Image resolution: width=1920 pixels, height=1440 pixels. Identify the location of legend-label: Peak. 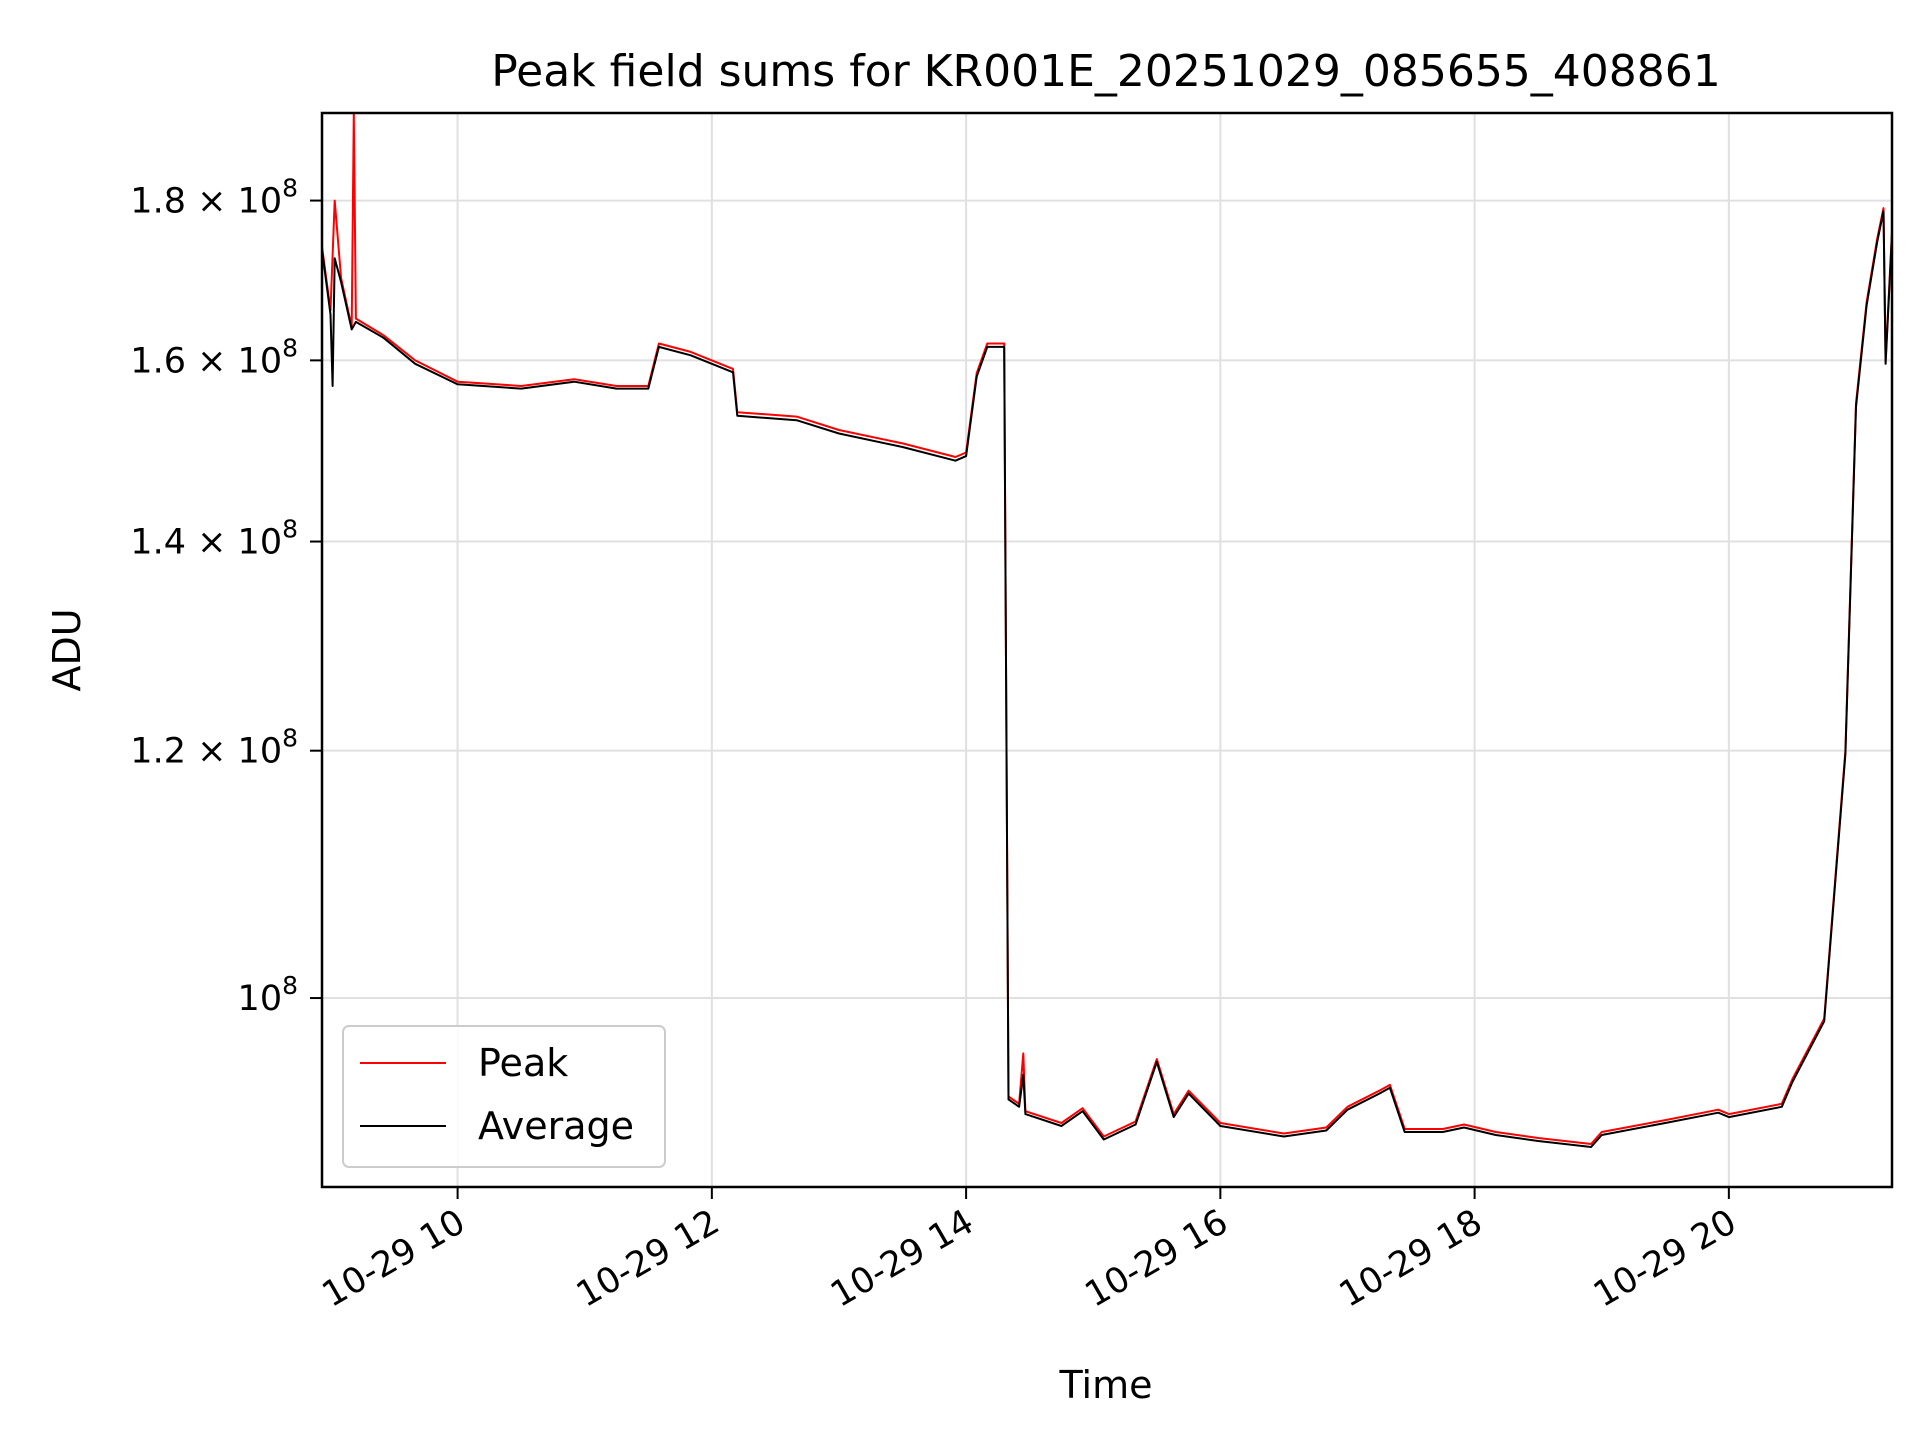
(523, 1063).